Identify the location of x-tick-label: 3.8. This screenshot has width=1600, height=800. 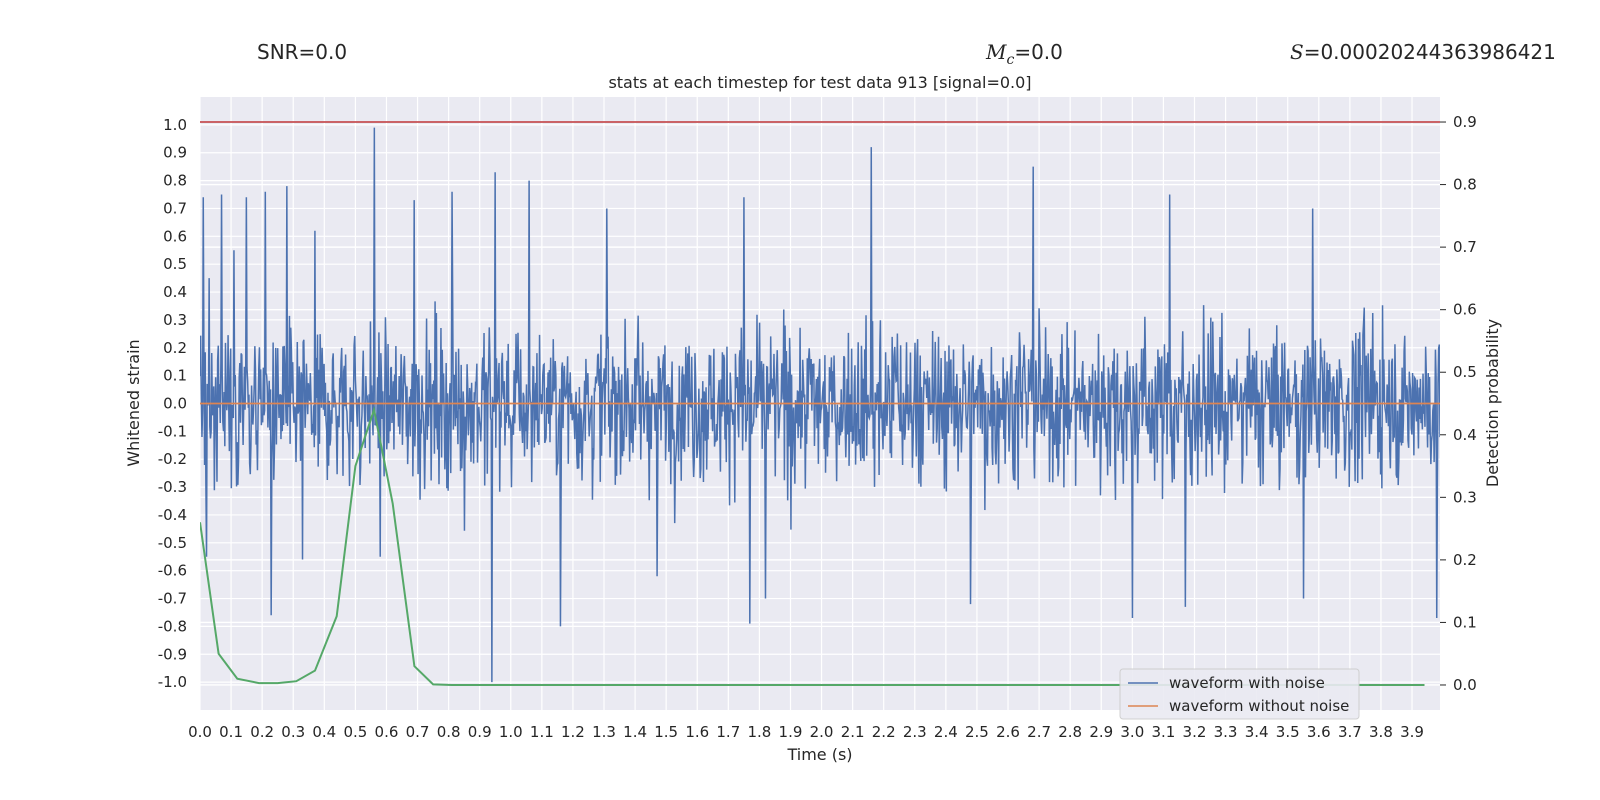
(1381, 732).